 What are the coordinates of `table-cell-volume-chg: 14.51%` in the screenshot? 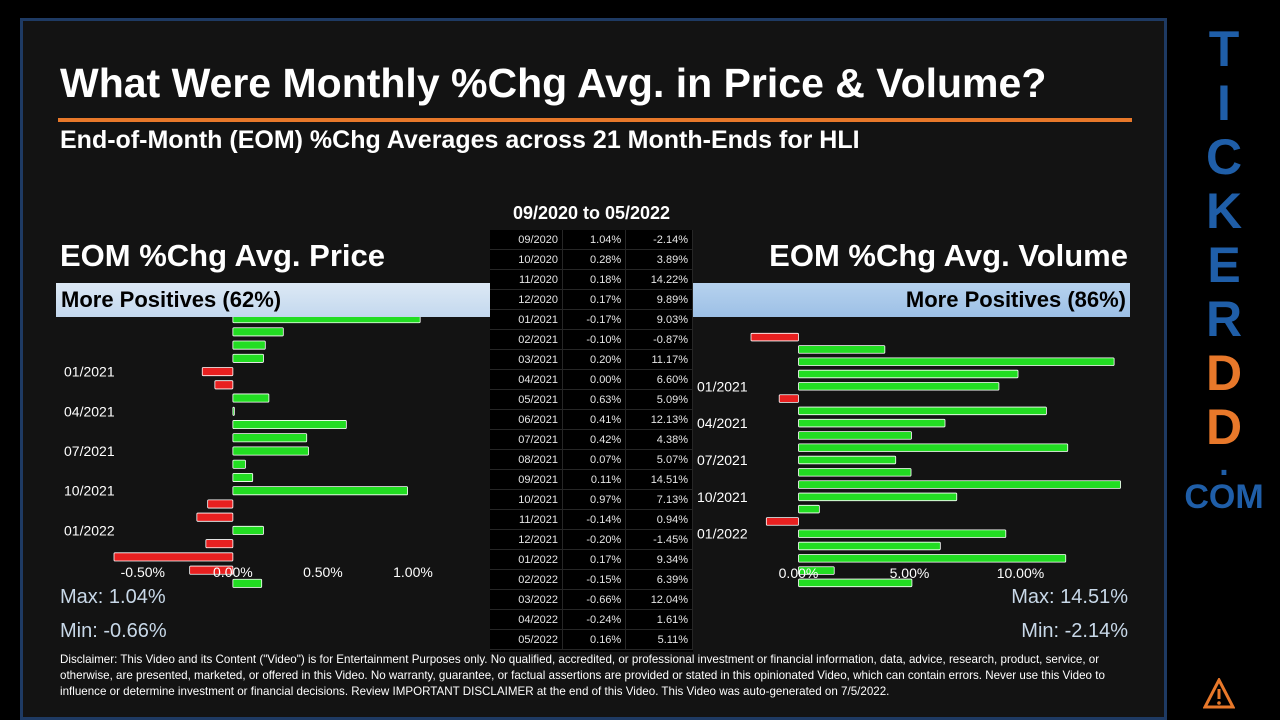 It's located at (659, 479).